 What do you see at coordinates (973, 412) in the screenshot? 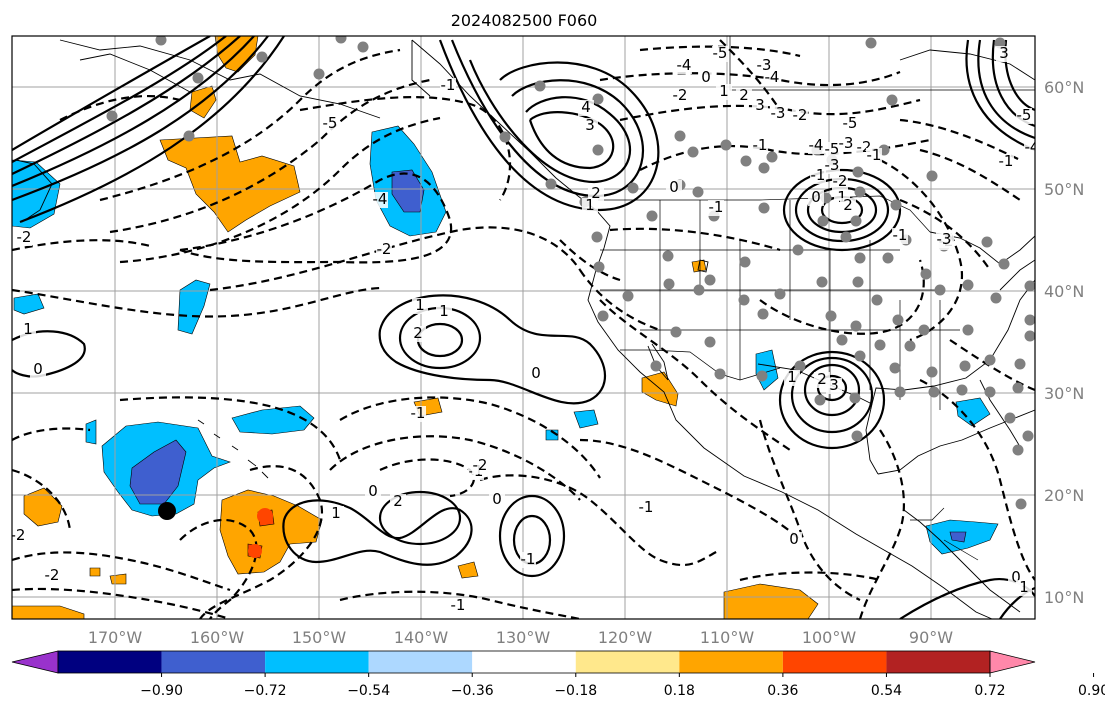
I see `negative-anomaly-area` at bounding box center [973, 412].